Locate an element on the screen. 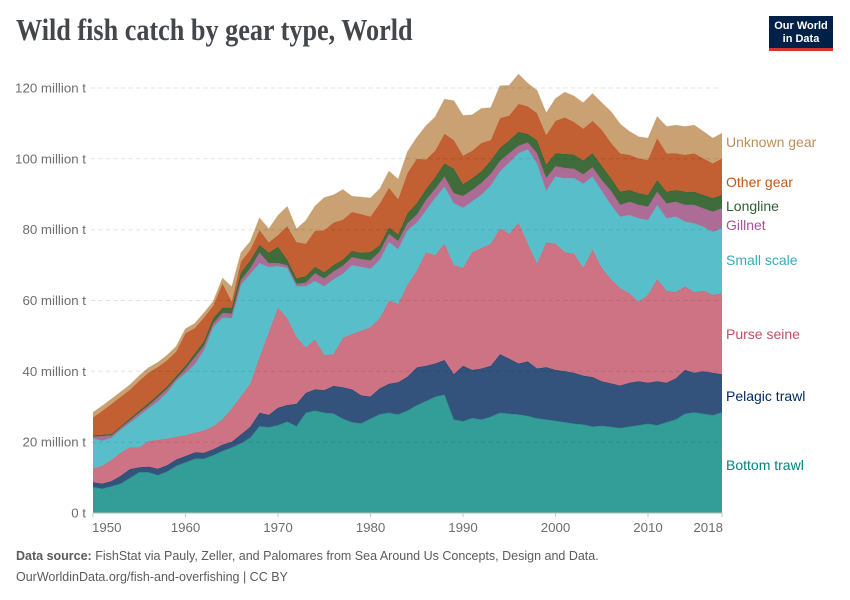  svg-text: 2018 is located at coordinates (708, 527).